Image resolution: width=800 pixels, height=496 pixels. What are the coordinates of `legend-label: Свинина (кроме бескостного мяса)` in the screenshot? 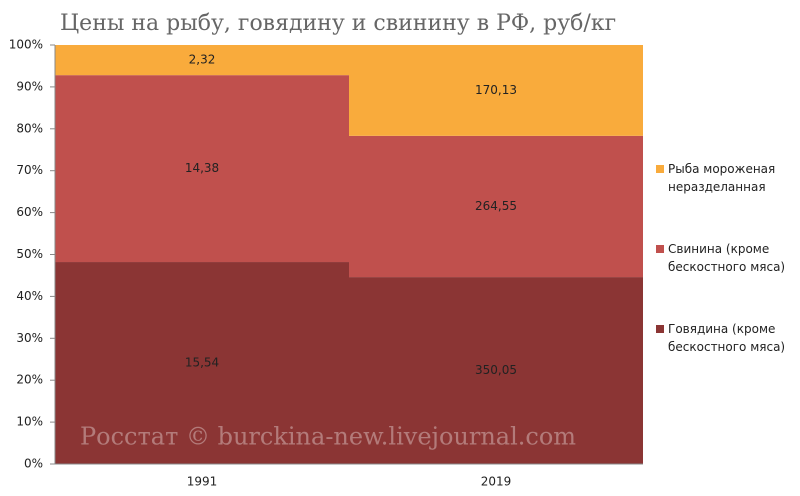 It's located at (727, 258).